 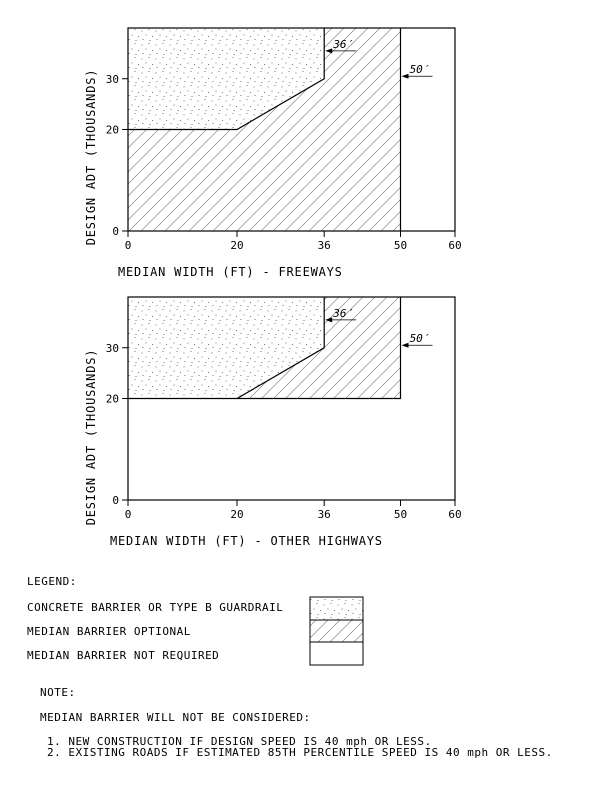 I want to click on note-title: NOTE:, so click(x=58, y=692).